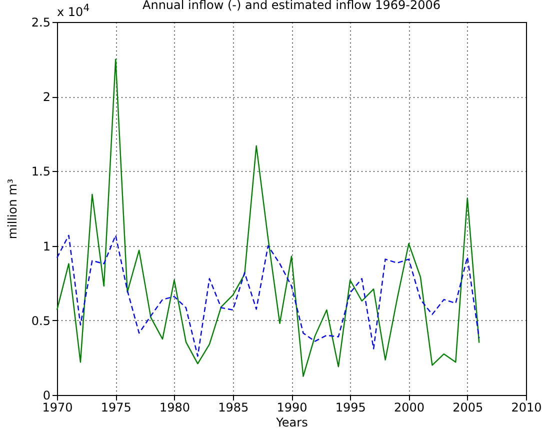 This screenshot has height=432, width=542. What do you see at coordinates (57, 407) in the screenshot?
I see `x-tick-label: 1970` at bounding box center [57, 407].